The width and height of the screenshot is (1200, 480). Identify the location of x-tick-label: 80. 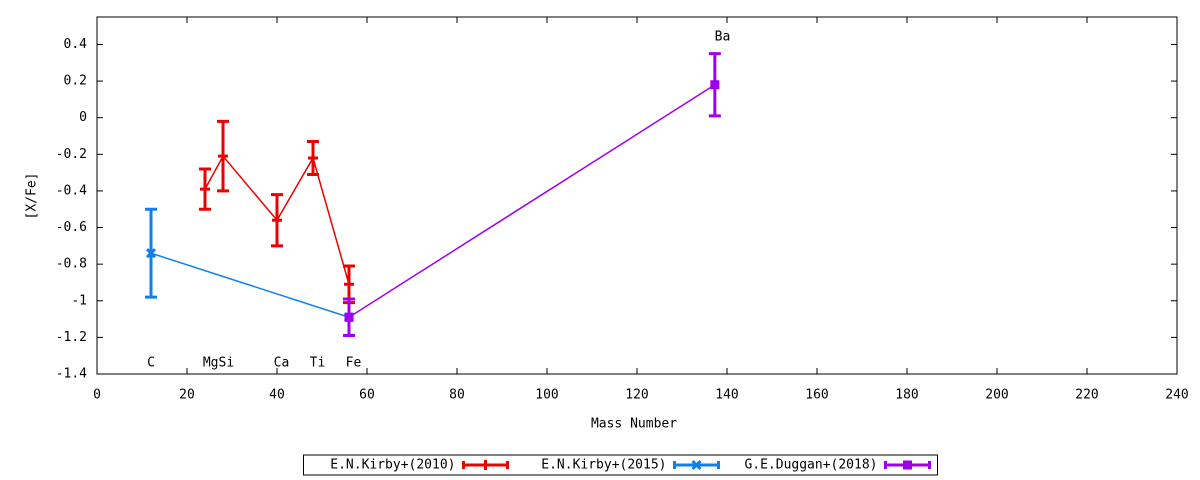
(457, 395).